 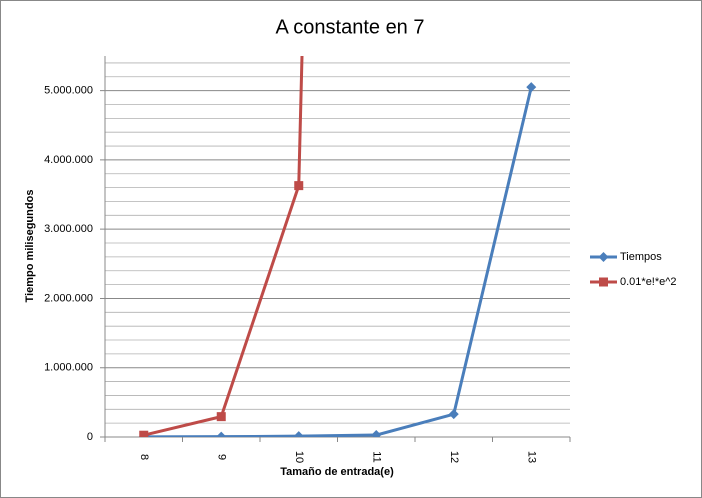 What do you see at coordinates (337, 472) in the screenshot?
I see `x-axis-title: Tamaño de entrada(e)` at bounding box center [337, 472].